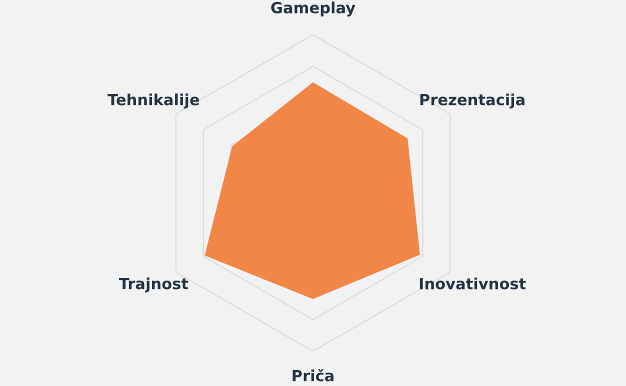 The image size is (626, 386). What do you see at coordinates (472, 101) in the screenshot?
I see `spoke-label: Prezentacija` at bounding box center [472, 101].